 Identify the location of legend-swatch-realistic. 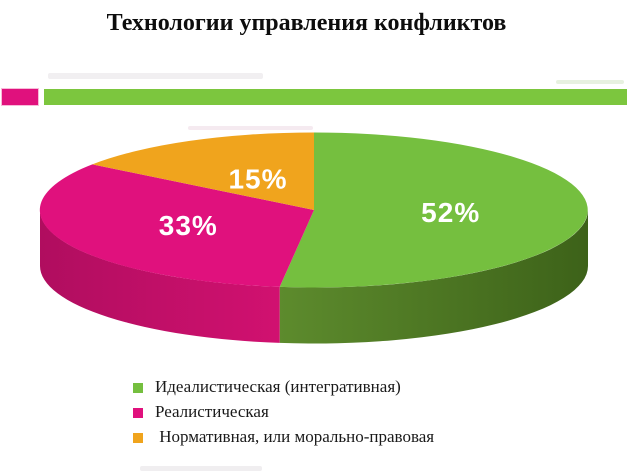
(138, 413).